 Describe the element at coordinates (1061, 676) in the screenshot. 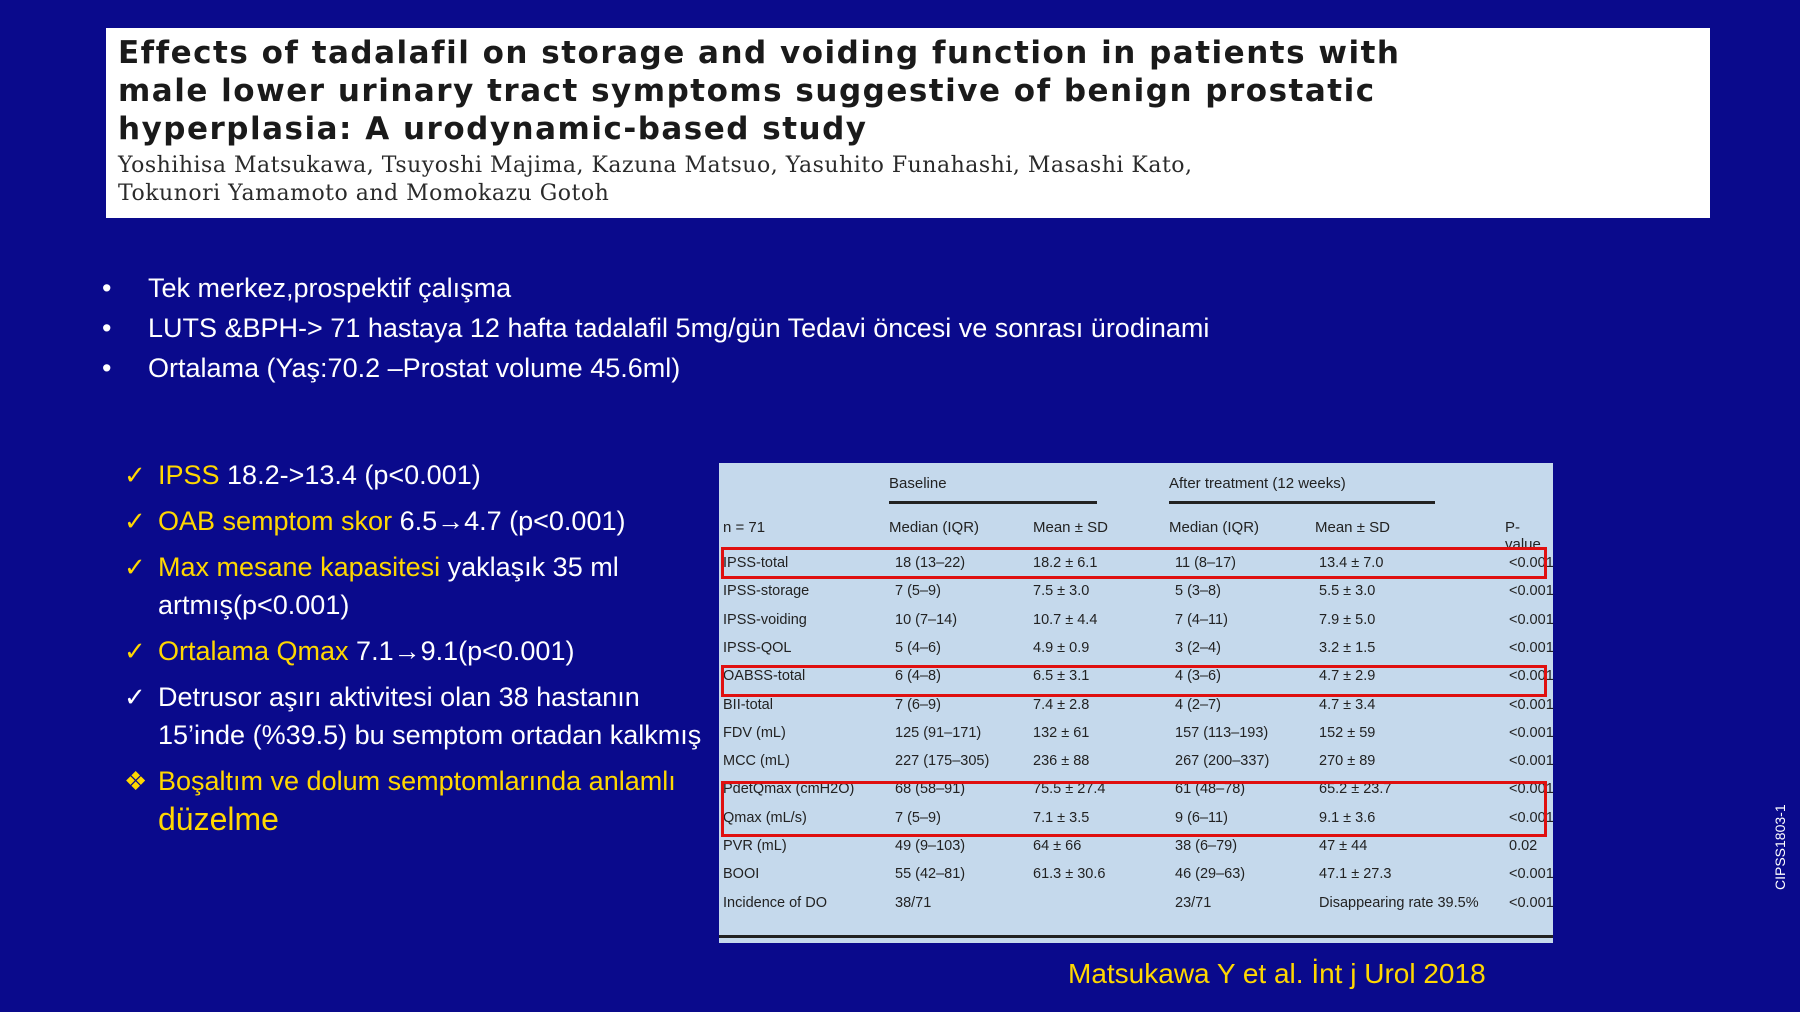

I see `table-cell: 6.5 ± 3.1` at that location.